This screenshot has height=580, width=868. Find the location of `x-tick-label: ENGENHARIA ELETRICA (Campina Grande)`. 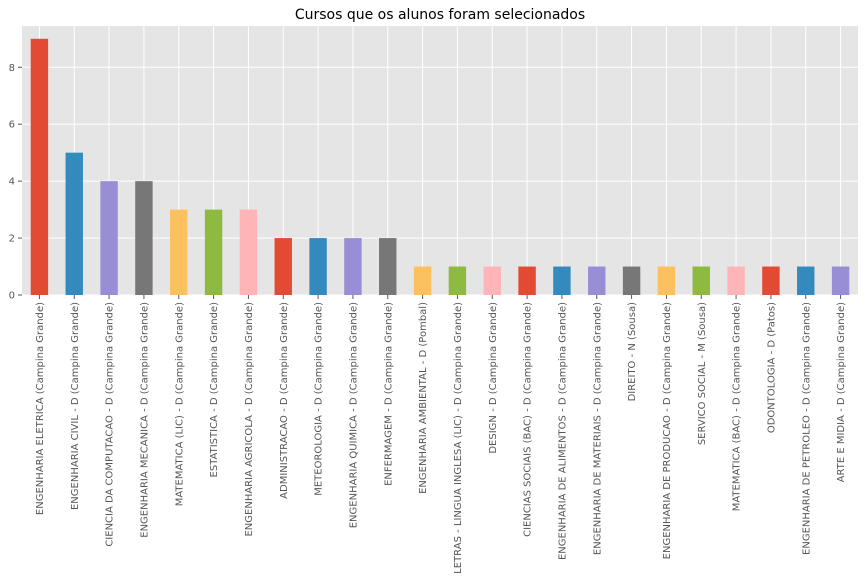

x-tick-label: ENGENHARIA ELETRICA (Campina Grande) is located at coordinates (40, 408).